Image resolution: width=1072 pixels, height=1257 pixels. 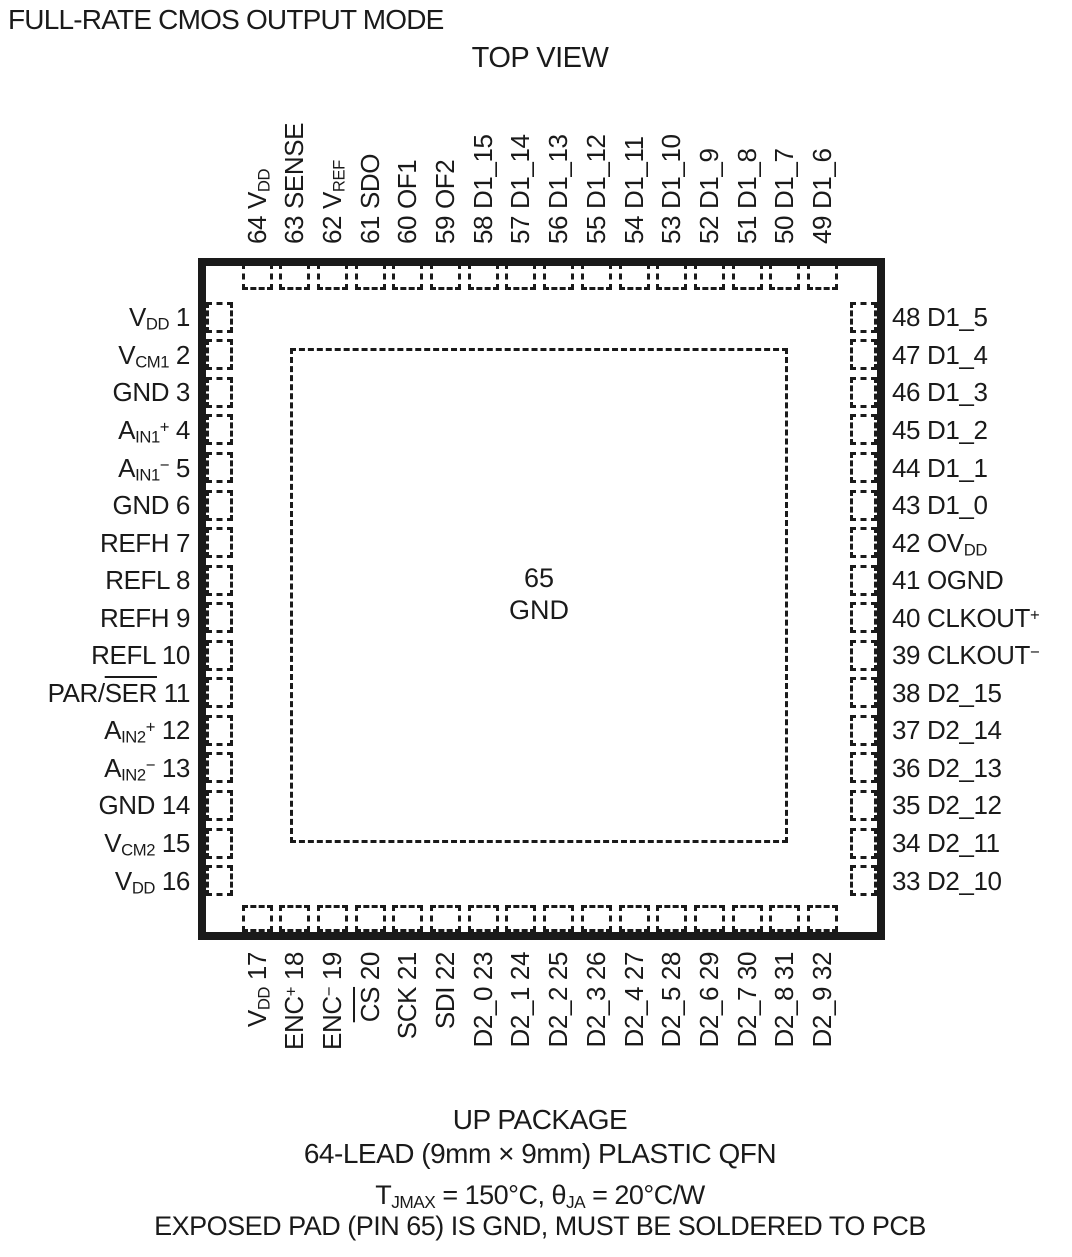 What do you see at coordinates (407, 996) in the screenshot?
I see `pin-label-21: SCK 21` at bounding box center [407, 996].